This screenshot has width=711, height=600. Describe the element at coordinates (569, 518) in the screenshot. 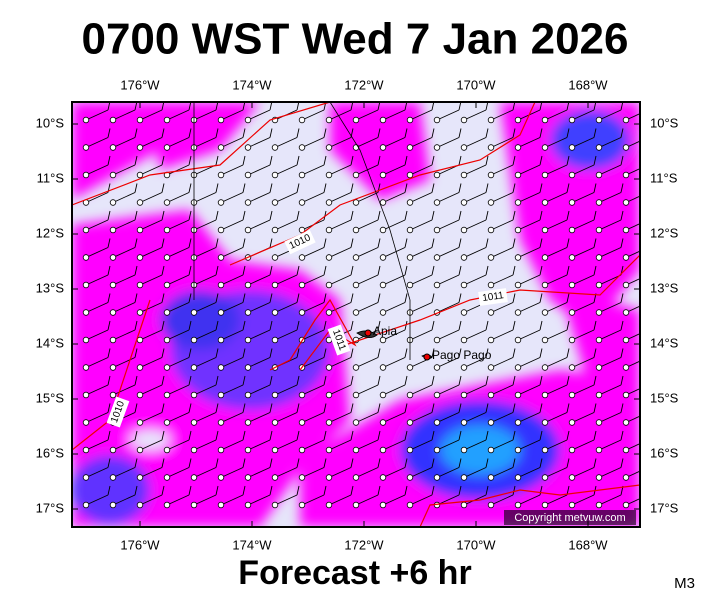

I see `copyright: Copyright metvuw.com` at that location.